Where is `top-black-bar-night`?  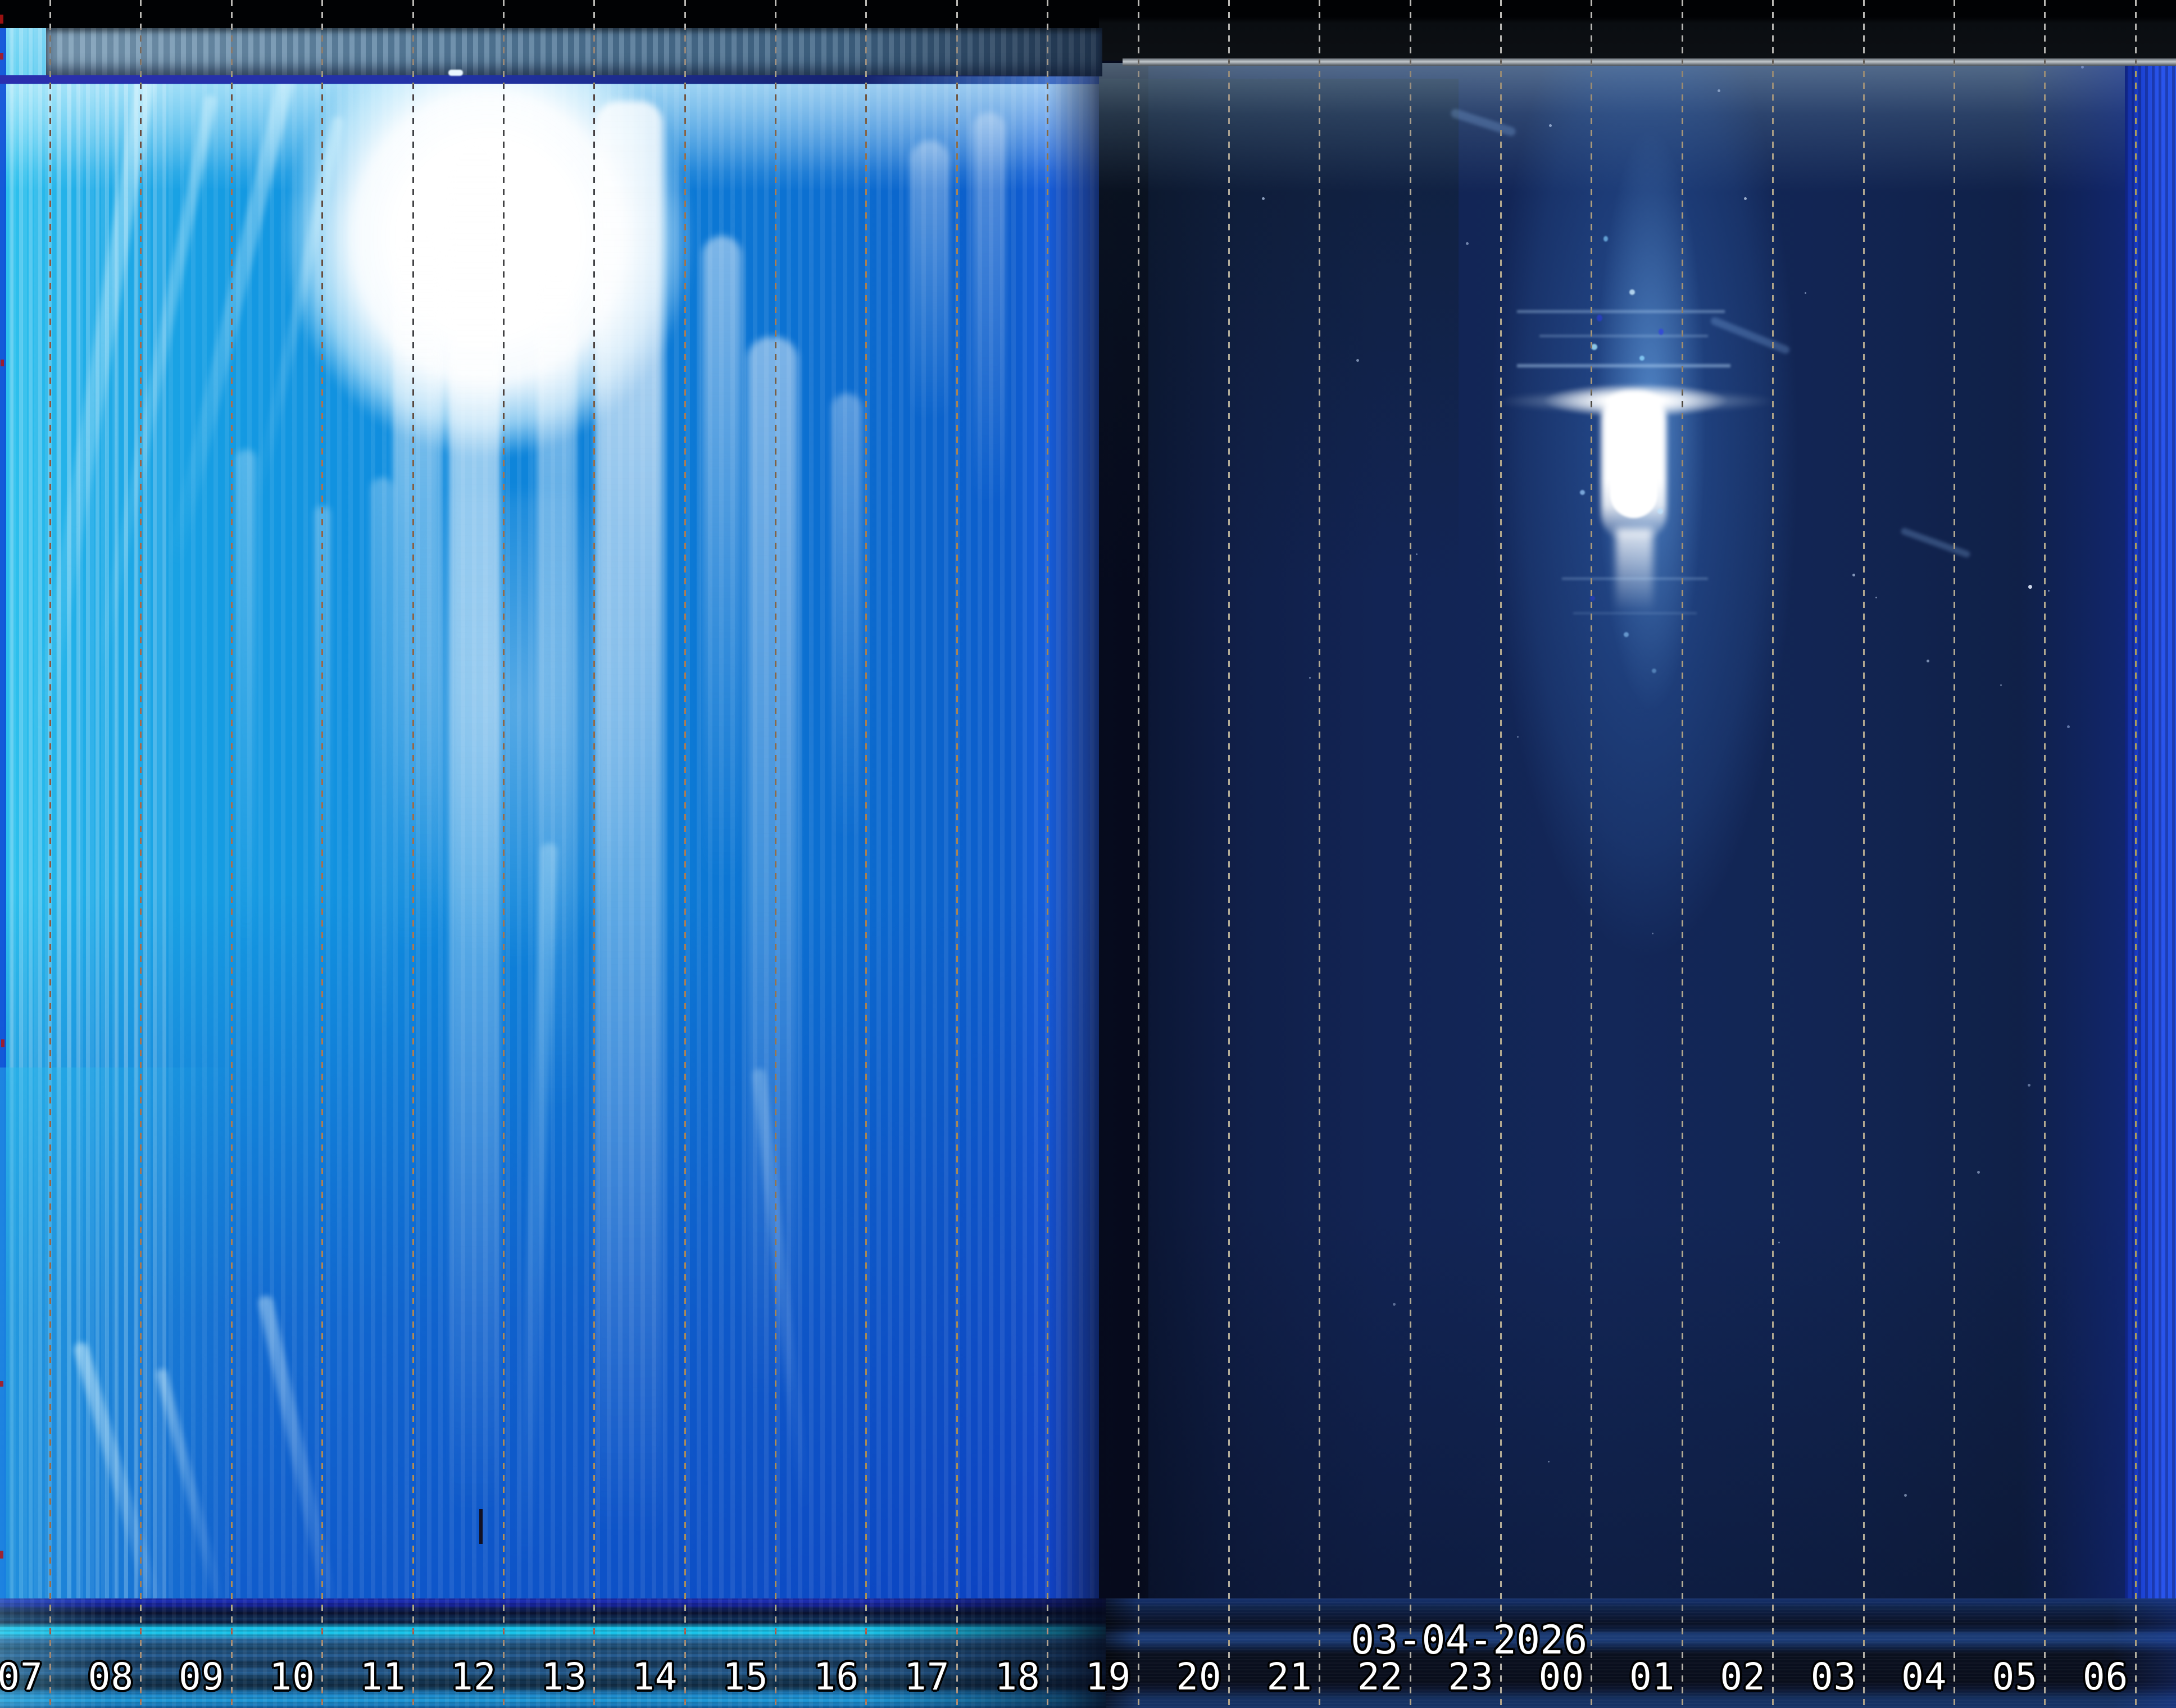
top-black-bar-night is located at coordinates (1637, 30).